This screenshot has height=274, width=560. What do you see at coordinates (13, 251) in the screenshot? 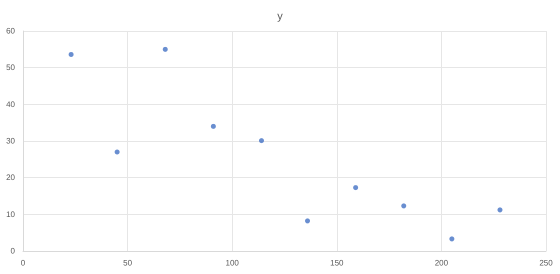
I see `y-tick-label: 0` at bounding box center [13, 251].